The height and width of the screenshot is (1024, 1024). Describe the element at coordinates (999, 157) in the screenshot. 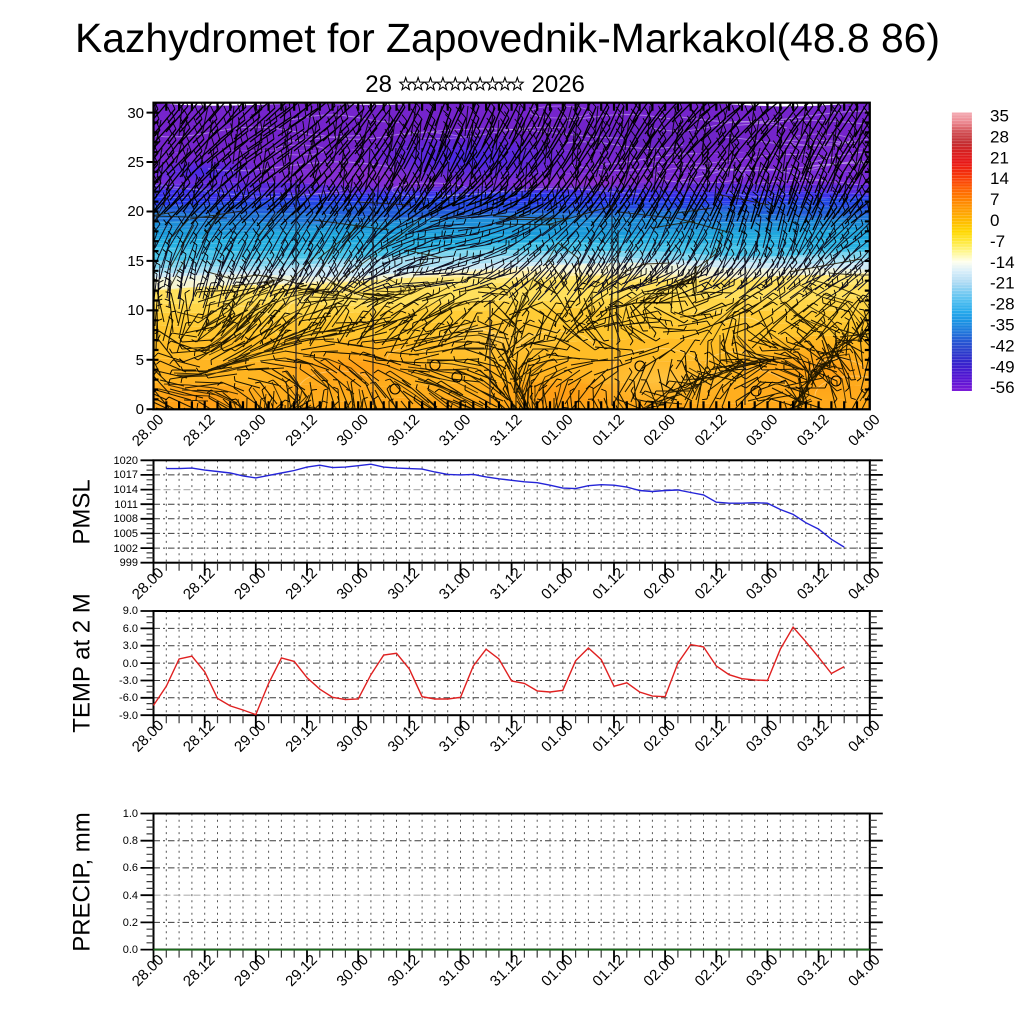

I see `svg-text: 21` at that location.